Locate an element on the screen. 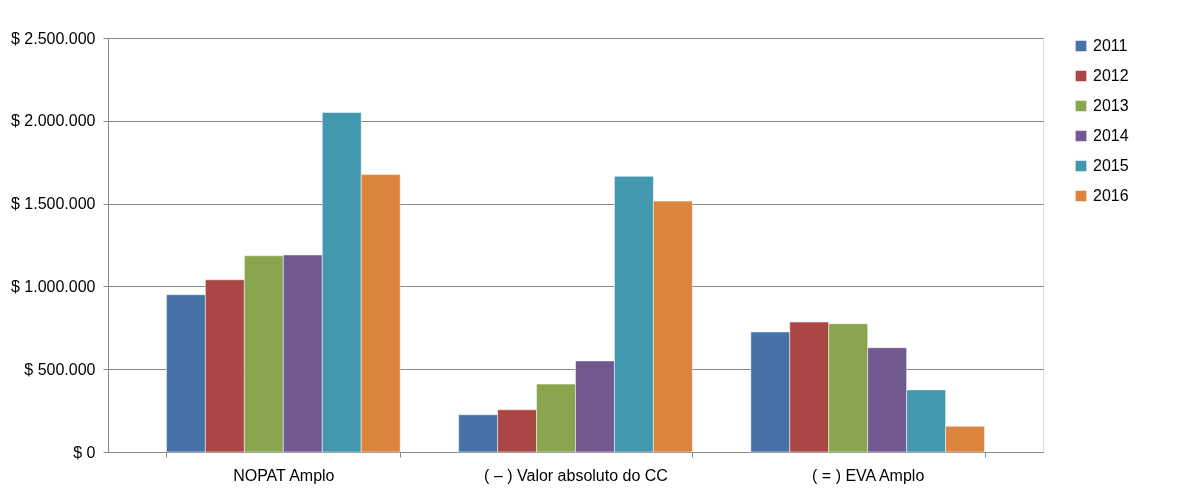 Image resolution: width=1188 pixels, height=501 pixels. y-tick-label: $ 2.000.000 is located at coordinates (53, 121).